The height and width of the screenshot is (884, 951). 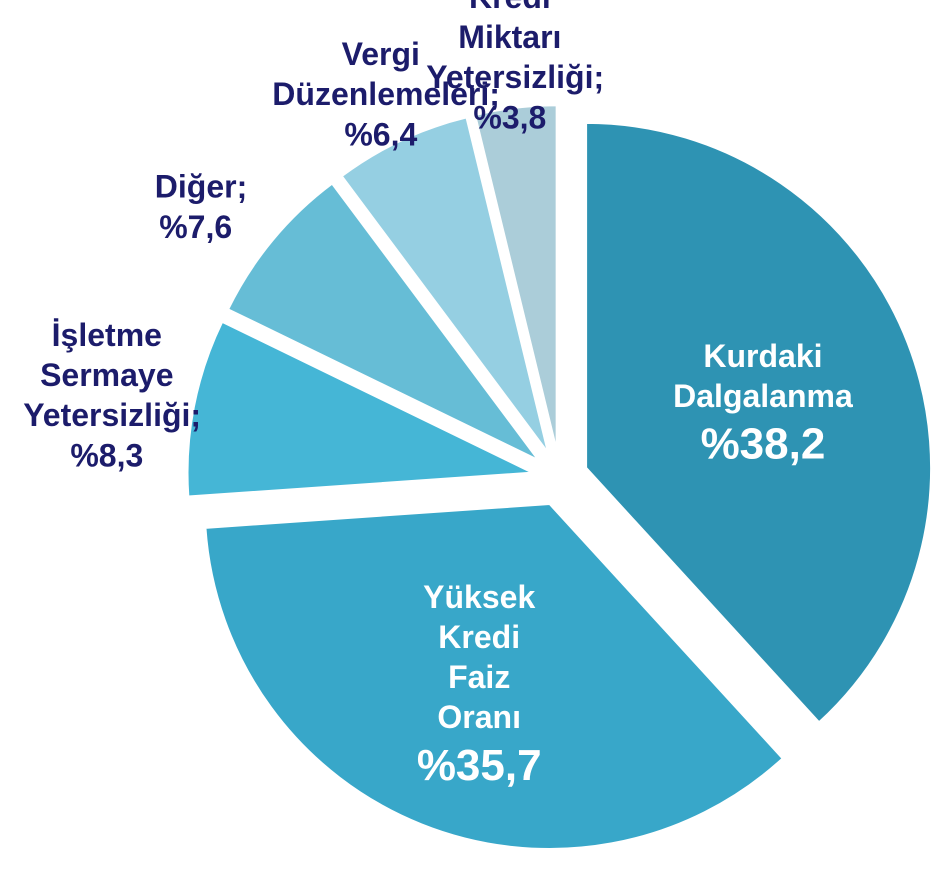 I want to click on value-label: %3,8, so click(x=509, y=118).